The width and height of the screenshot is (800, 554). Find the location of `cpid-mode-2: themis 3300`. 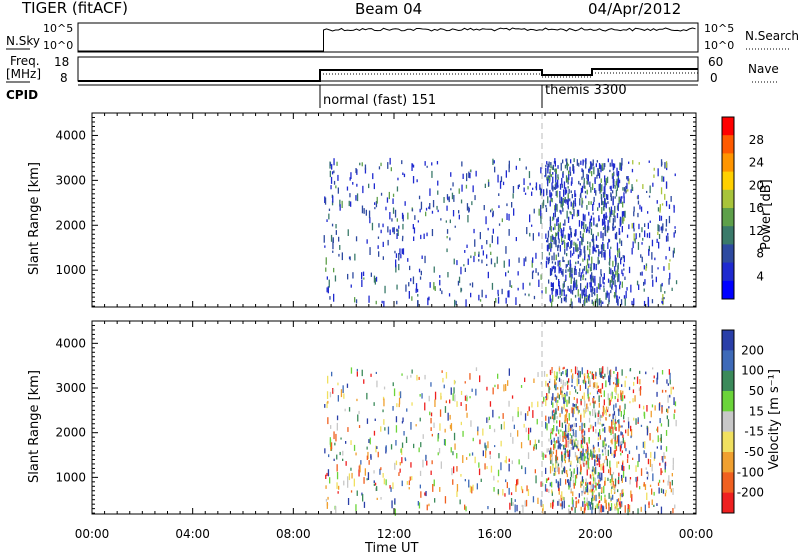

cpid-mode-2: themis 3300 is located at coordinates (586, 90).